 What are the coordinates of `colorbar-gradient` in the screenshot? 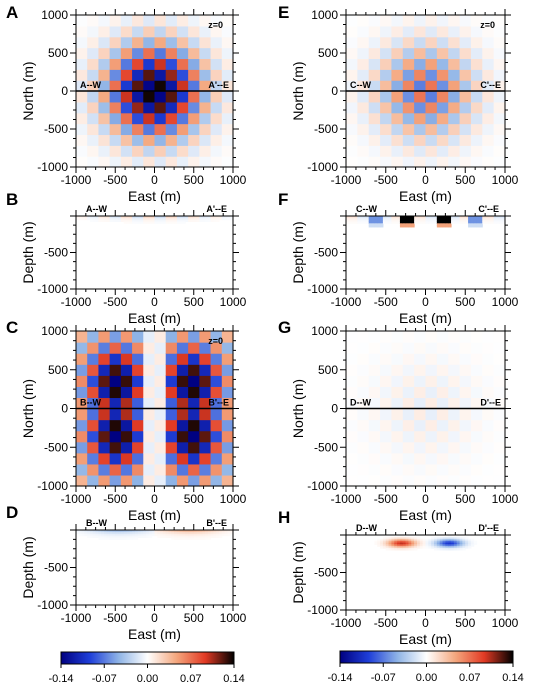 It's located at (426, 657).